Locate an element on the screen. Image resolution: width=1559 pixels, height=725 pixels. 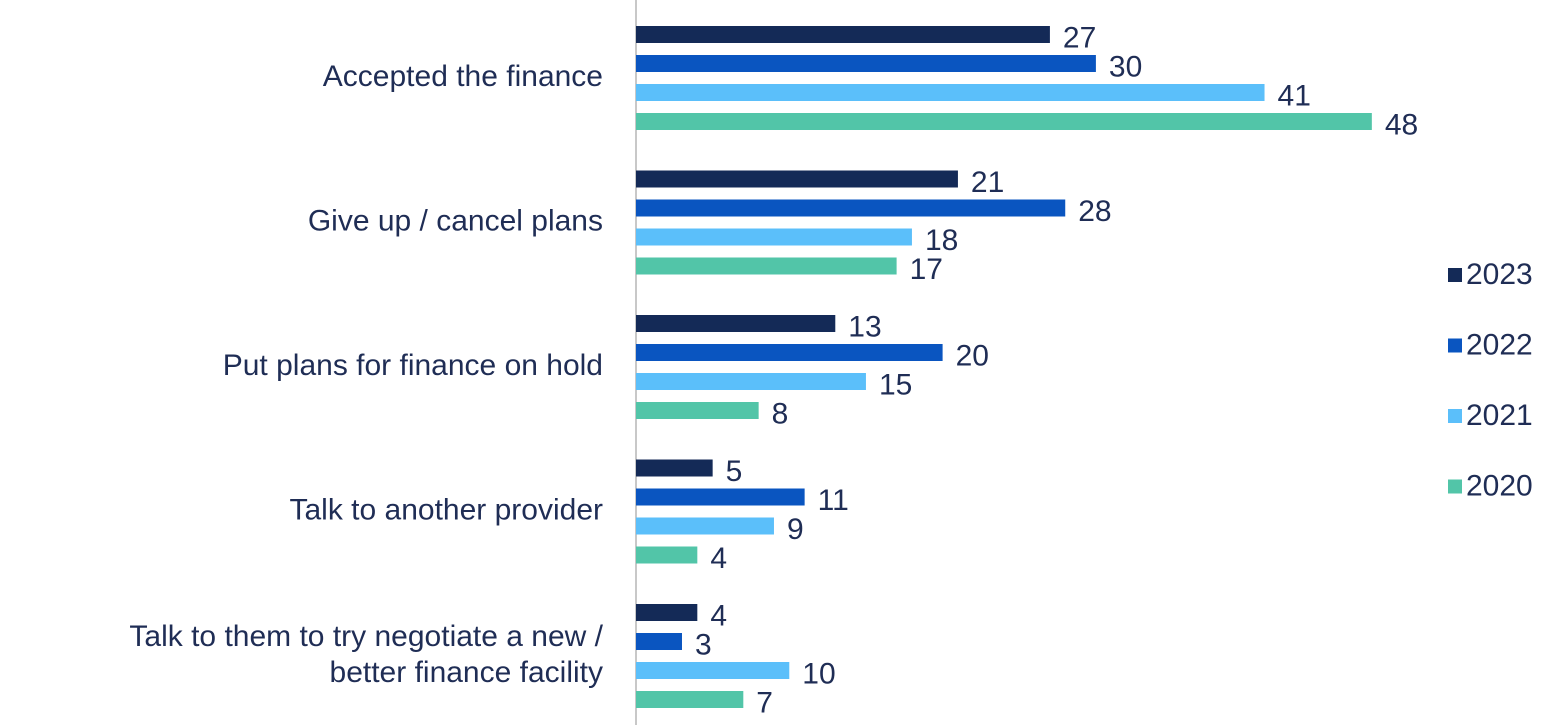
category-label: Accepted the finance is located at coordinates (463, 76).